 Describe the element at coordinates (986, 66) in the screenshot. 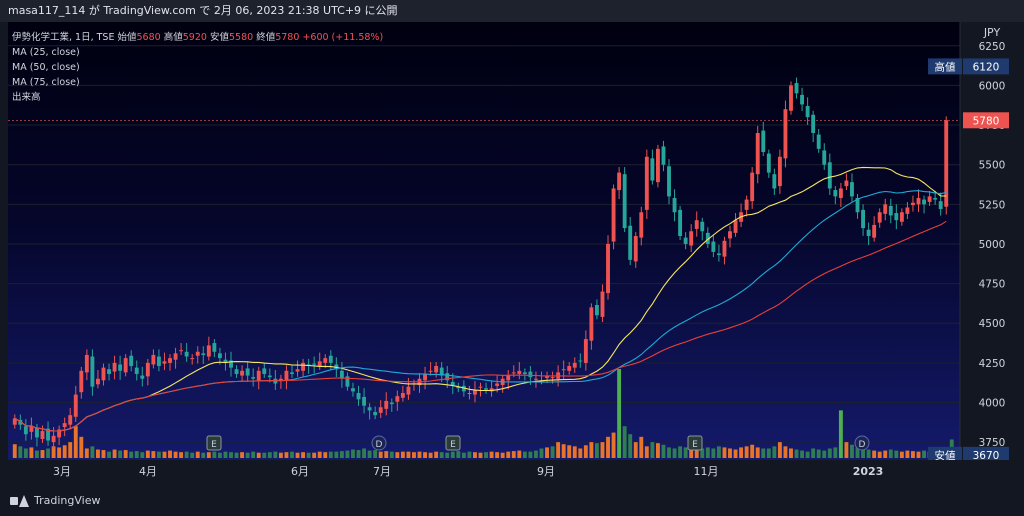

I see `price-label-box` at that location.